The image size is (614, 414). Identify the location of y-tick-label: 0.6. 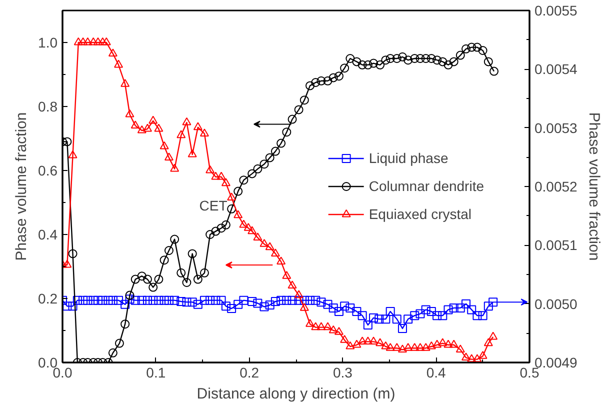
(48, 170).